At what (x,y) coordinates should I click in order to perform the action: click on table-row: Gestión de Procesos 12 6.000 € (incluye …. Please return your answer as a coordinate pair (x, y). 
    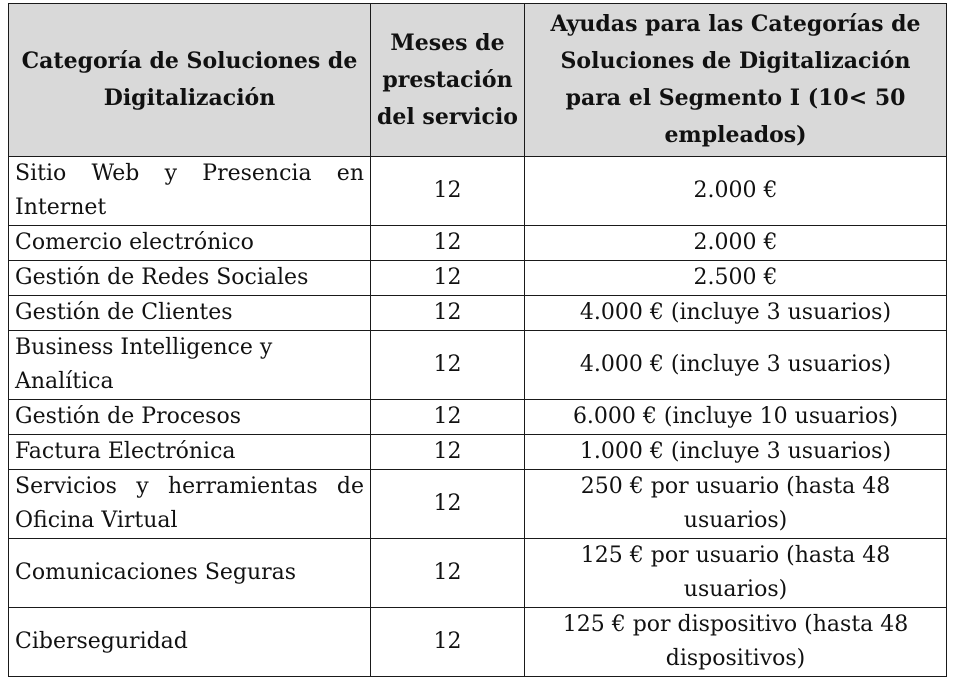
    Looking at the image, I should click on (477, 417).